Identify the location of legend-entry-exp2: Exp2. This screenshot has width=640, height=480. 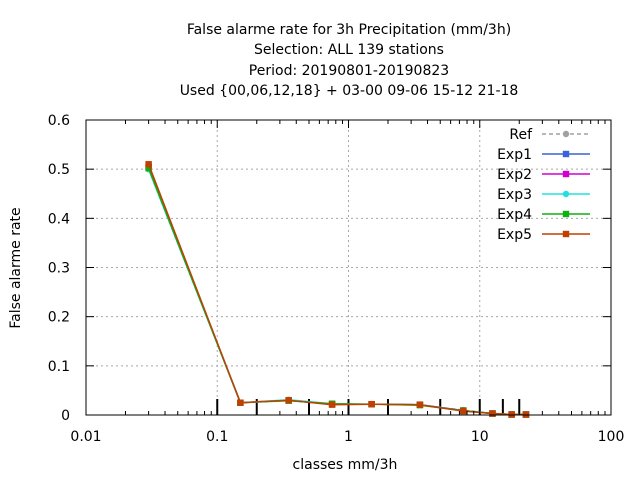
(543, 175).